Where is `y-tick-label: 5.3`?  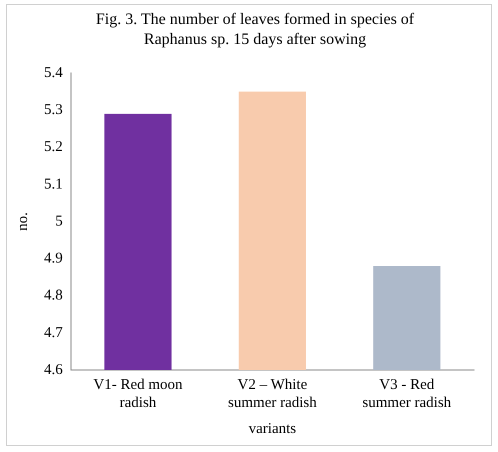 y-tick-label: 5.3 is located at coordinates (53, 110).